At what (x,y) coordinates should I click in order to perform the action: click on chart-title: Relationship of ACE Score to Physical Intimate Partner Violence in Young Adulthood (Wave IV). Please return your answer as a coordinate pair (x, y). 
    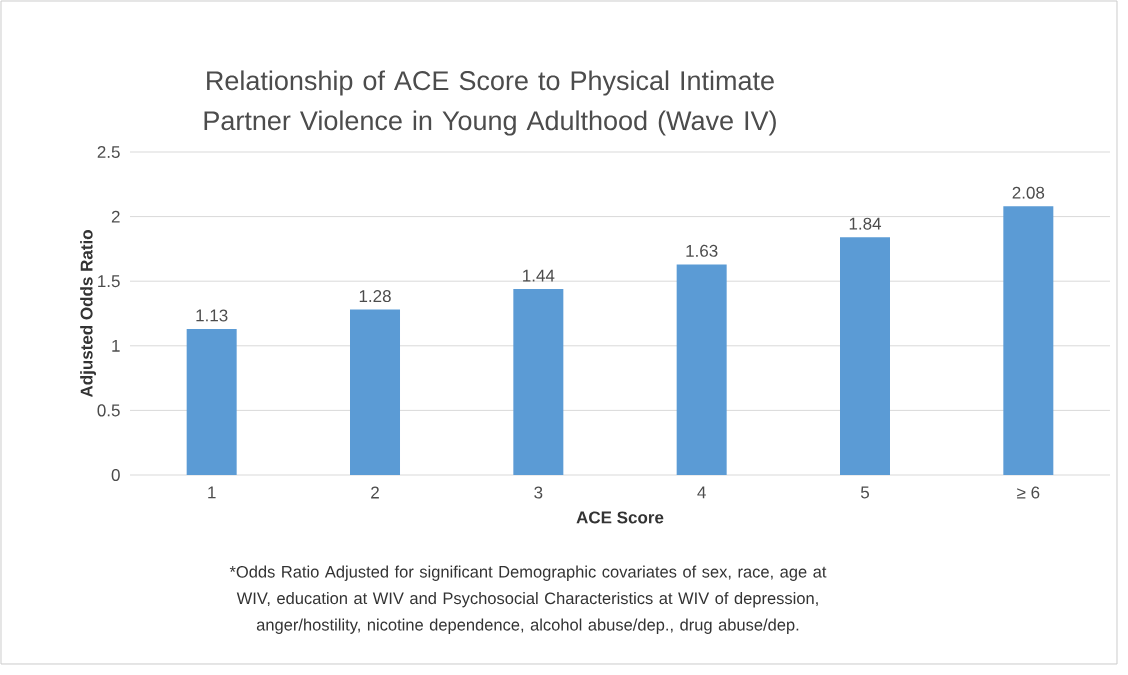
    Looking at the image, I should click on (490, 103).